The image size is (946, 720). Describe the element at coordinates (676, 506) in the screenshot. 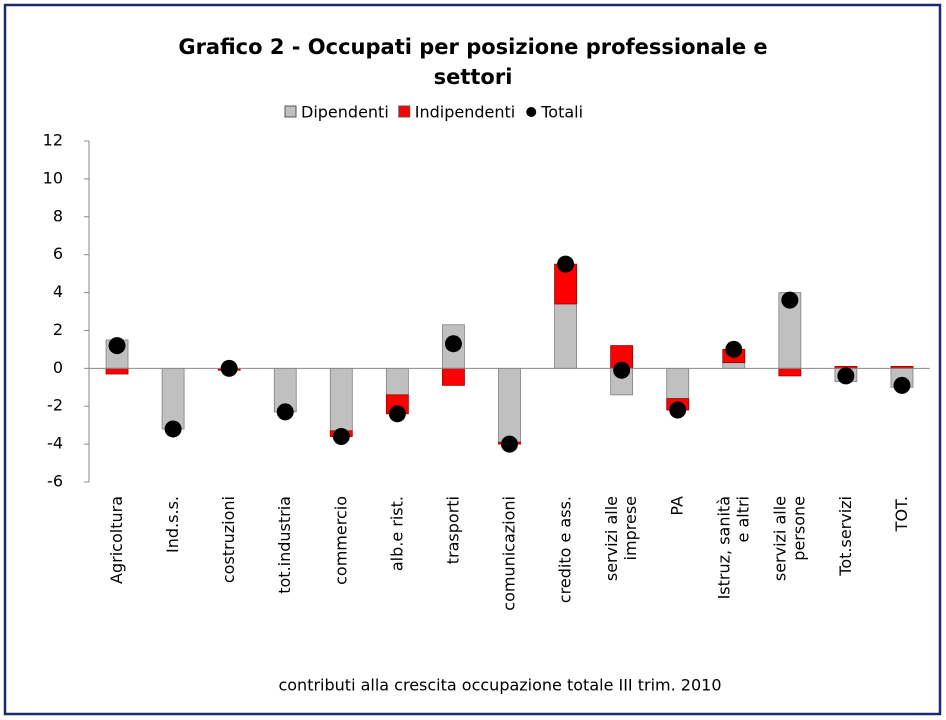

I see `x-tick-label: PA` at that location.